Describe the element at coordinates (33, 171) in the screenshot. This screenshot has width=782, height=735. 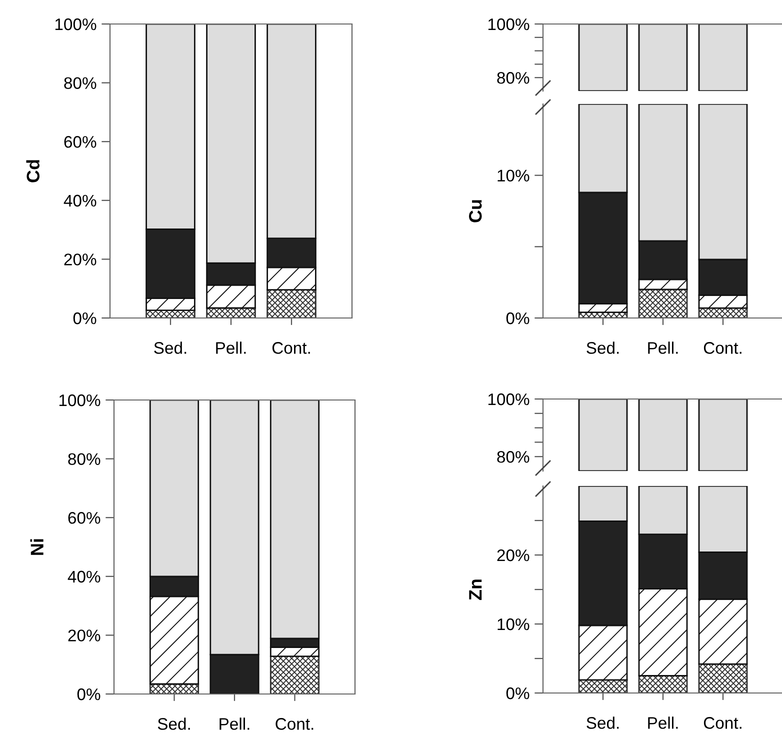
I see `y-axis-title: Cd` at that location.